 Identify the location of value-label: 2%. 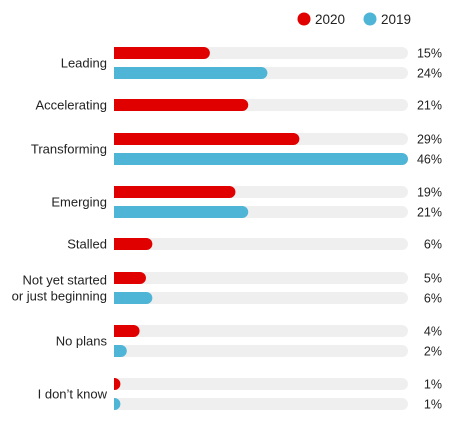
(433, 352).